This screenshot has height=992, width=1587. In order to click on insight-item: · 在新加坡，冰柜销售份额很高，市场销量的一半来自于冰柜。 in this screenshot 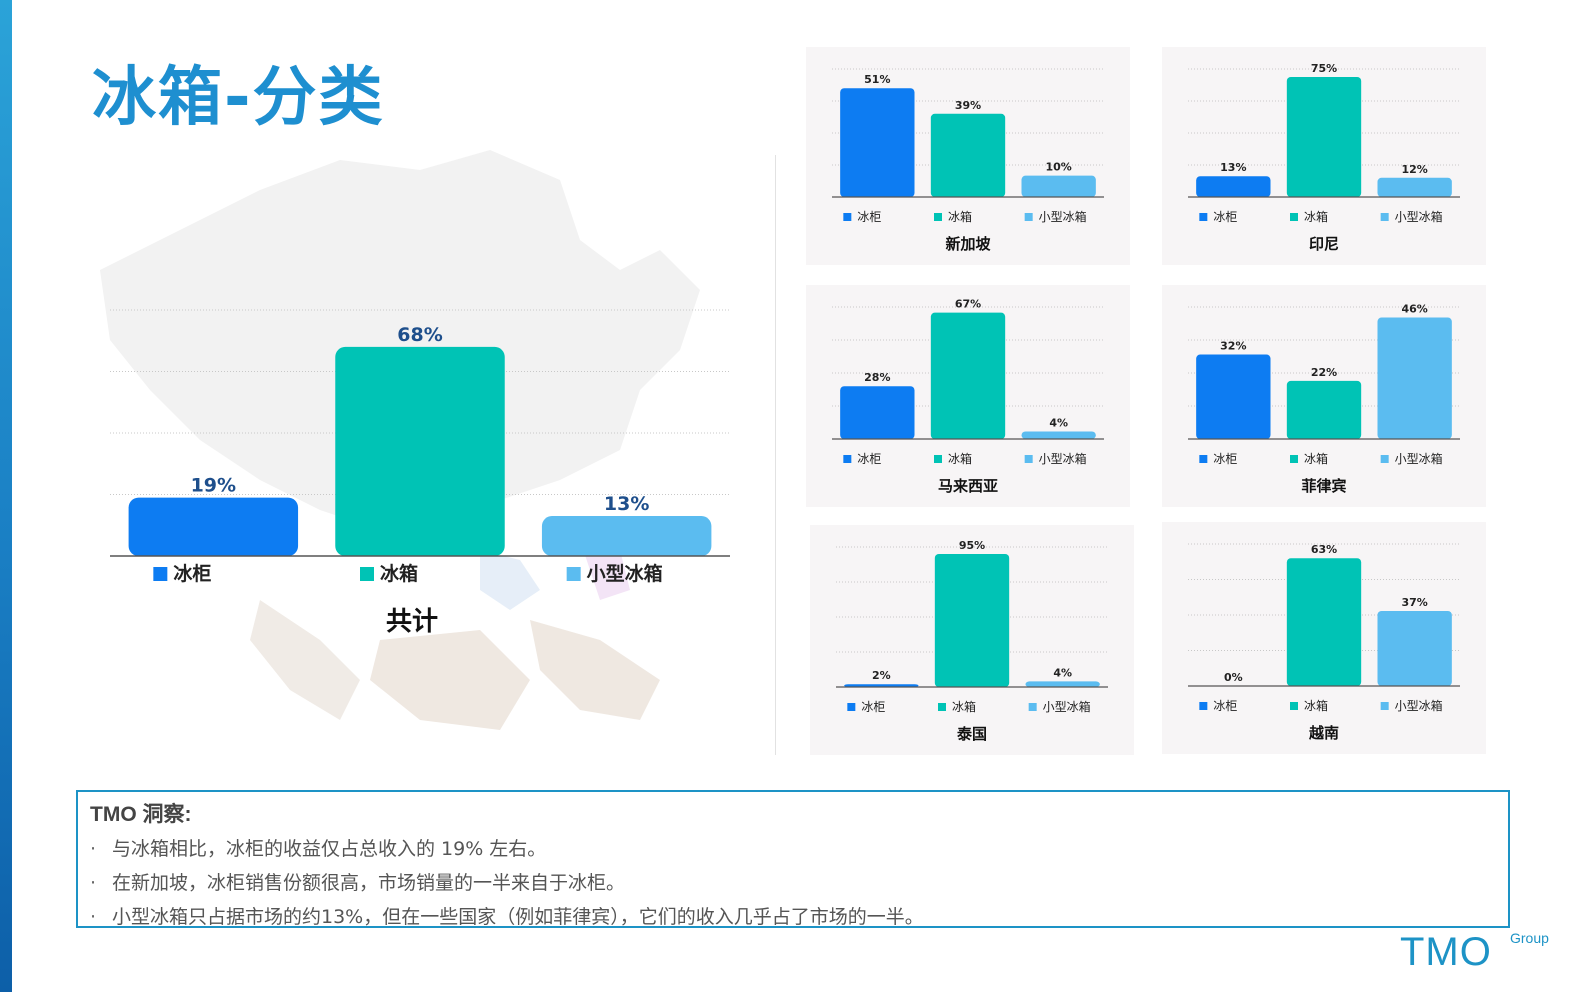, I will do `click(793, 883)`.